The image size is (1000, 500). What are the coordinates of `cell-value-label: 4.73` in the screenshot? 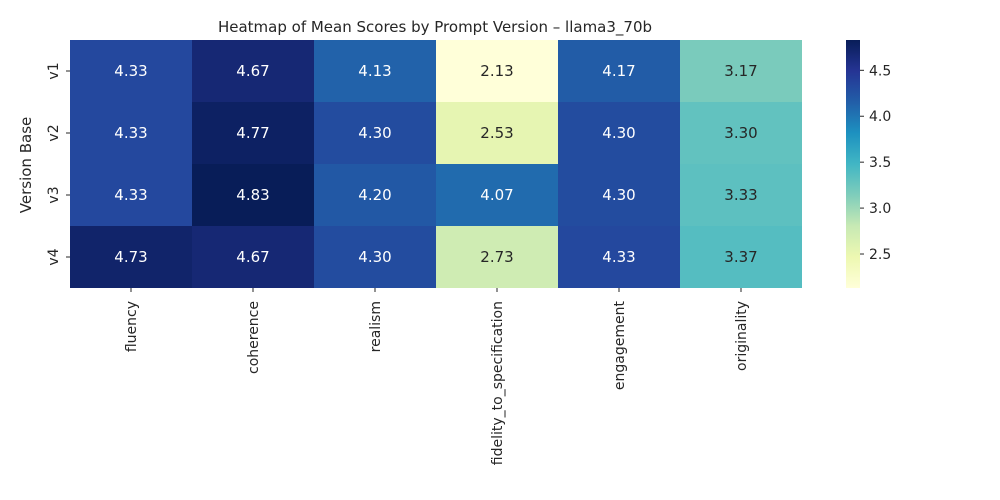 It's located at (130, 257).